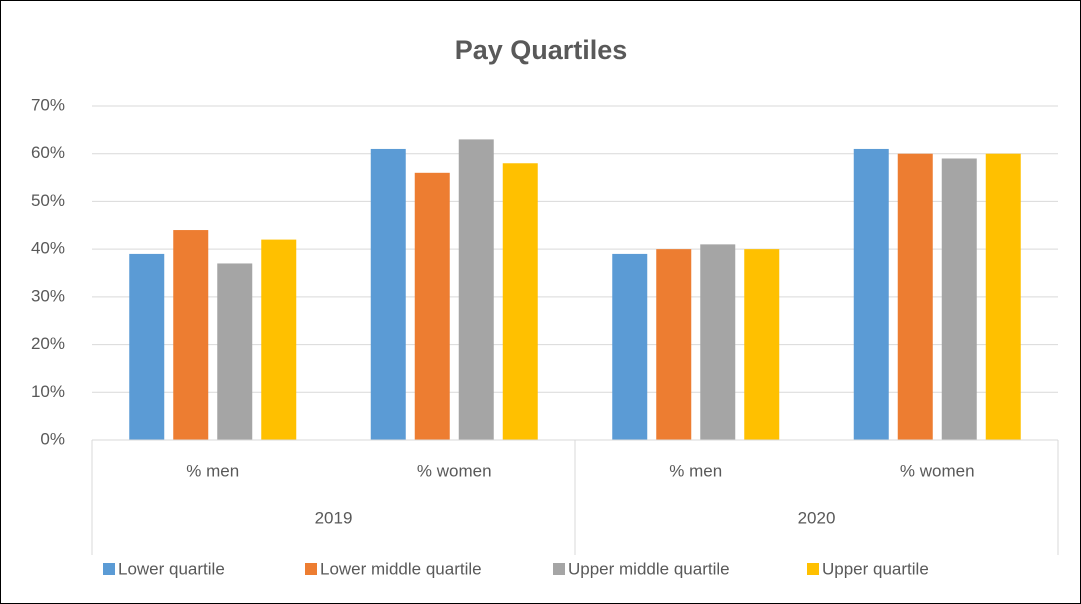 The image size is (1081, 604). Describe the element at coordinates (541, 50) in the screenshot. I see `chart-title: Pay Quartiles` at that location.